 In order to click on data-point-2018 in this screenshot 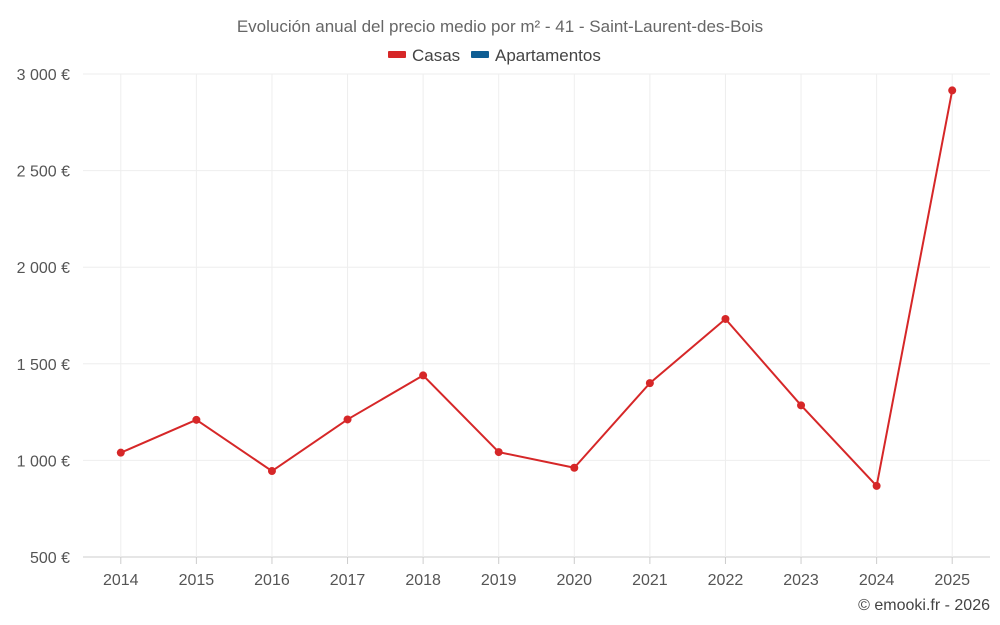, I will do `click(423, 375)`.